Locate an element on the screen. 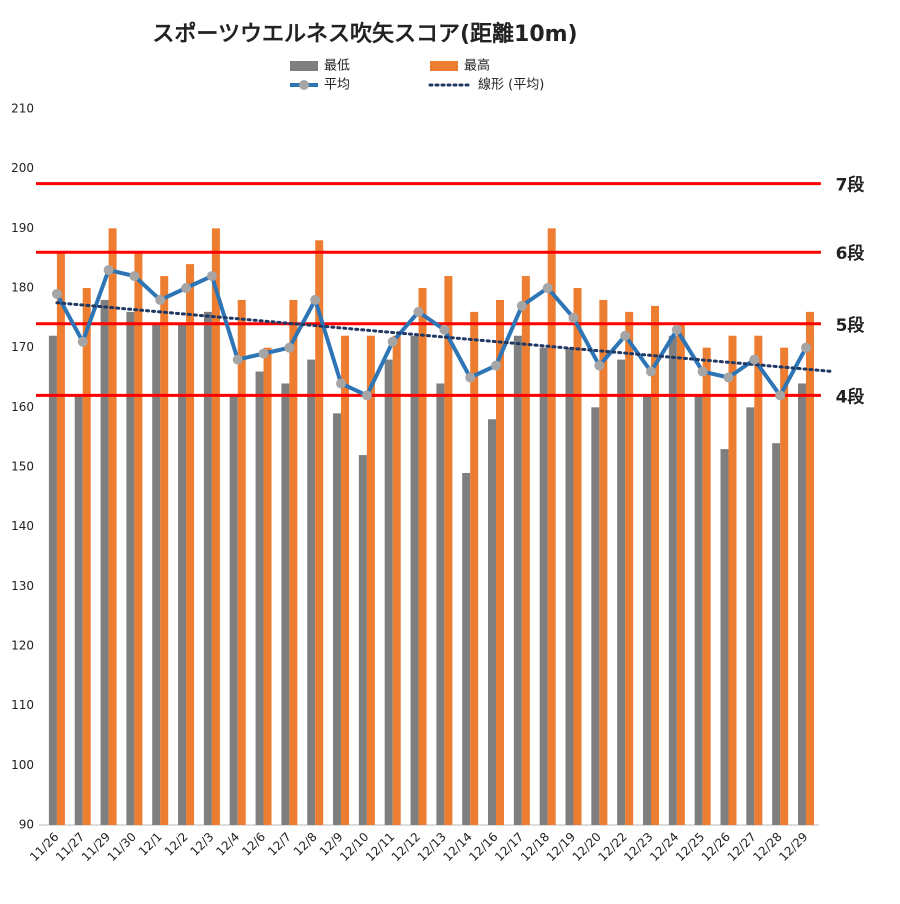 The image size is (900, 904). legend-label: 平均 is located at coordinates (337, 85).